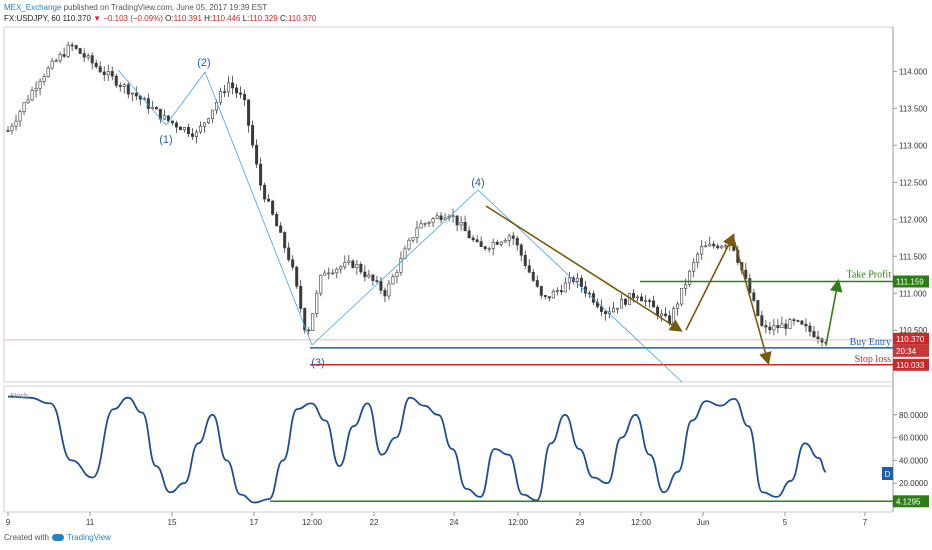 This screenshot has height=550, width=932. What do you see at coordinates (32, 18) in the screenshot?
I see `symbol-label: FX:USDJPY, 60` at bounding box center [32, 18].